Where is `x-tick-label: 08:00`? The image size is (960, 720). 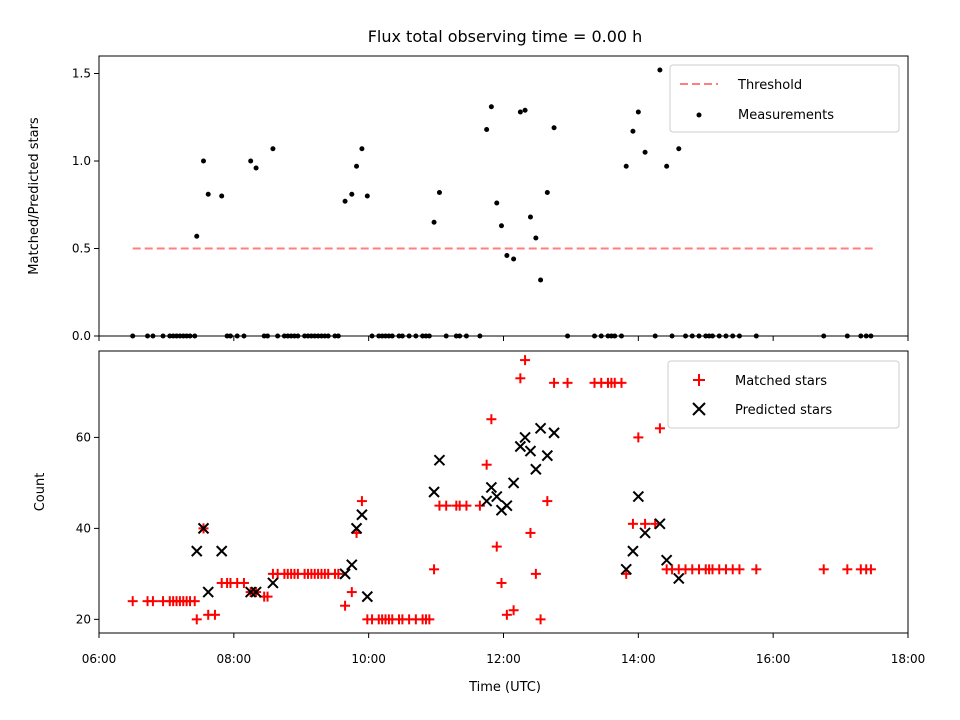 x-tick-label: 08:00 is located at coordinates (234, 659).